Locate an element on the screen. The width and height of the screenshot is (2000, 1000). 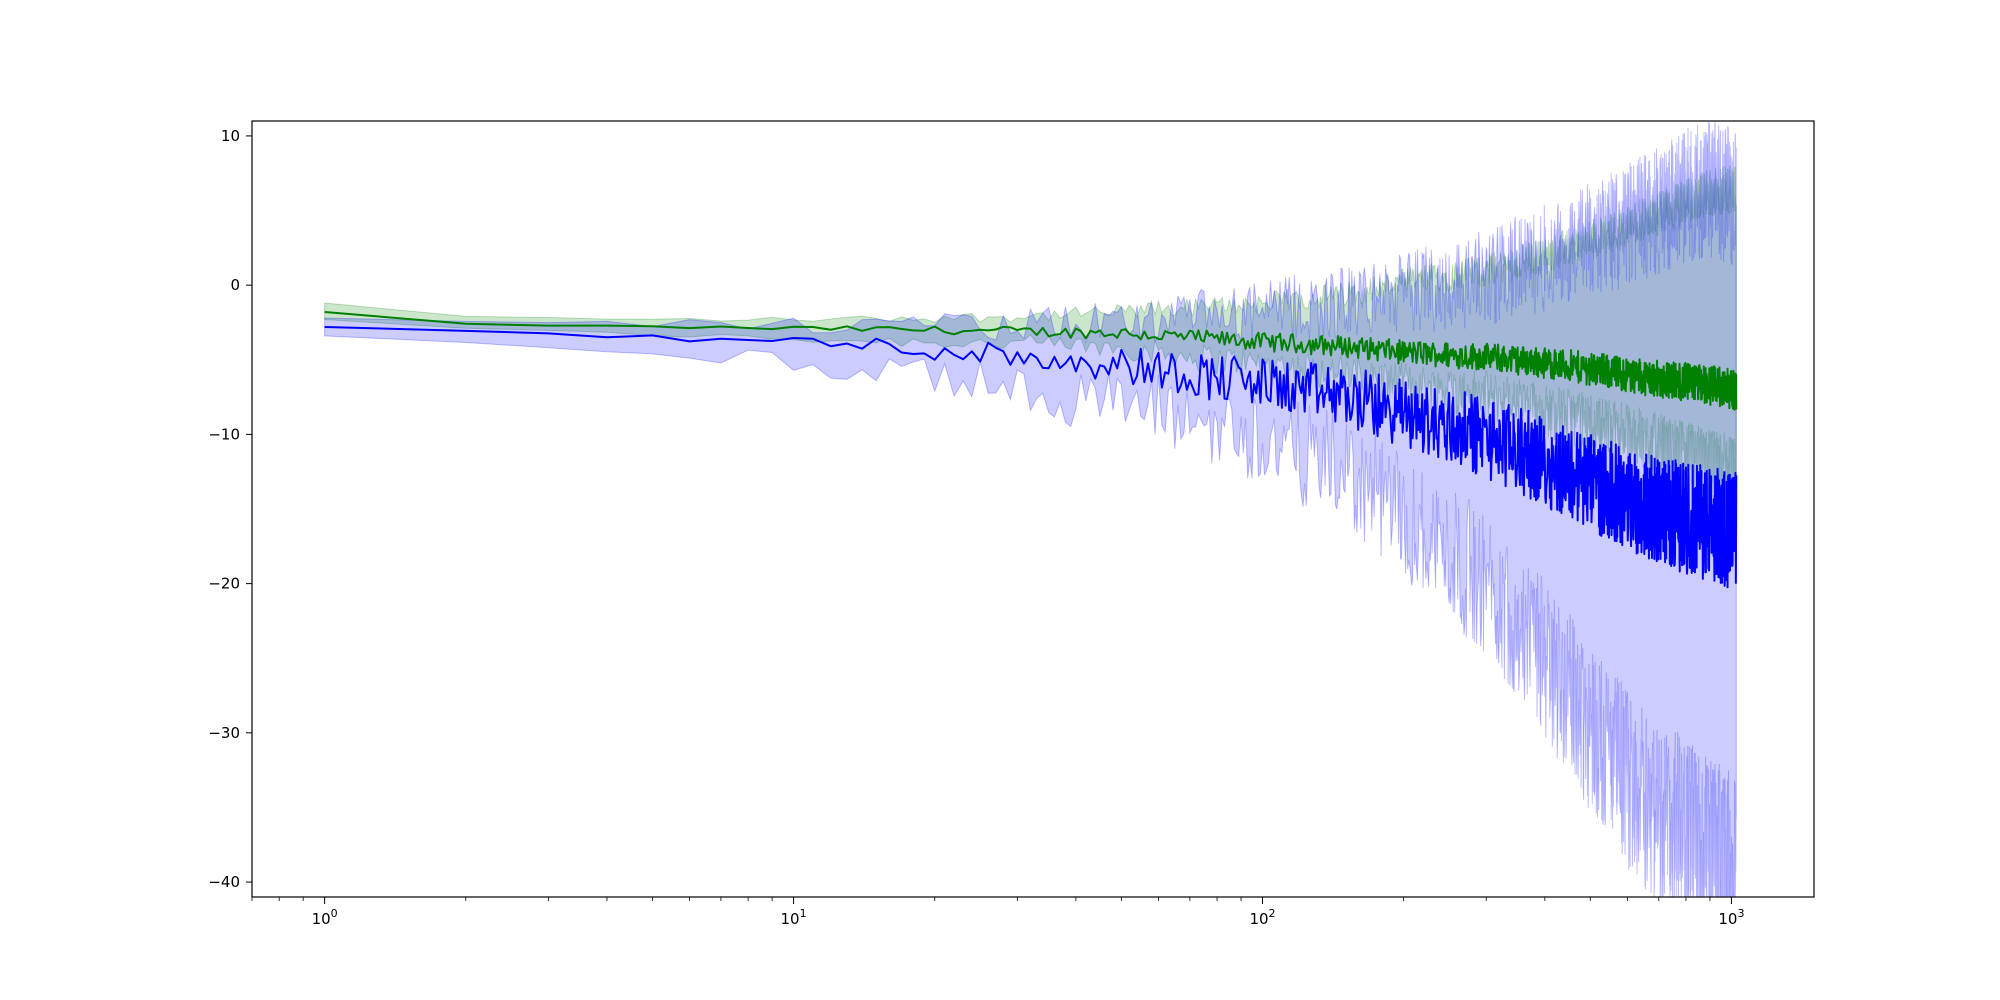
y-tick-label: 0 is located at coordinates (235, 285).